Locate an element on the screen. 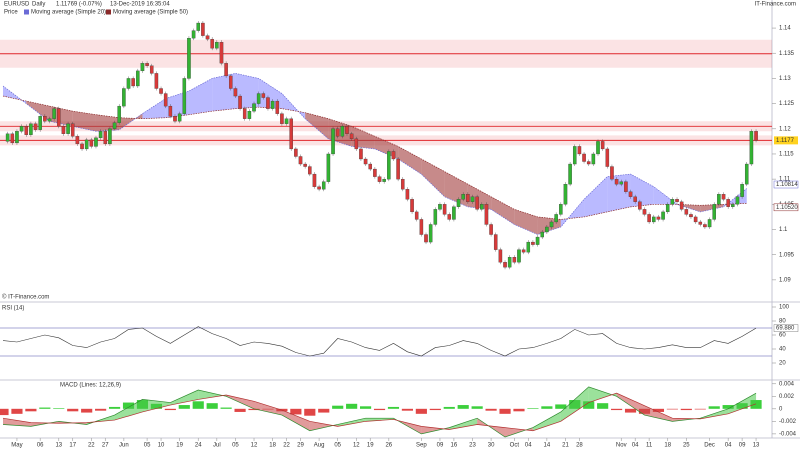  x-tick-label: 19 is located at coordinates (370, 446).